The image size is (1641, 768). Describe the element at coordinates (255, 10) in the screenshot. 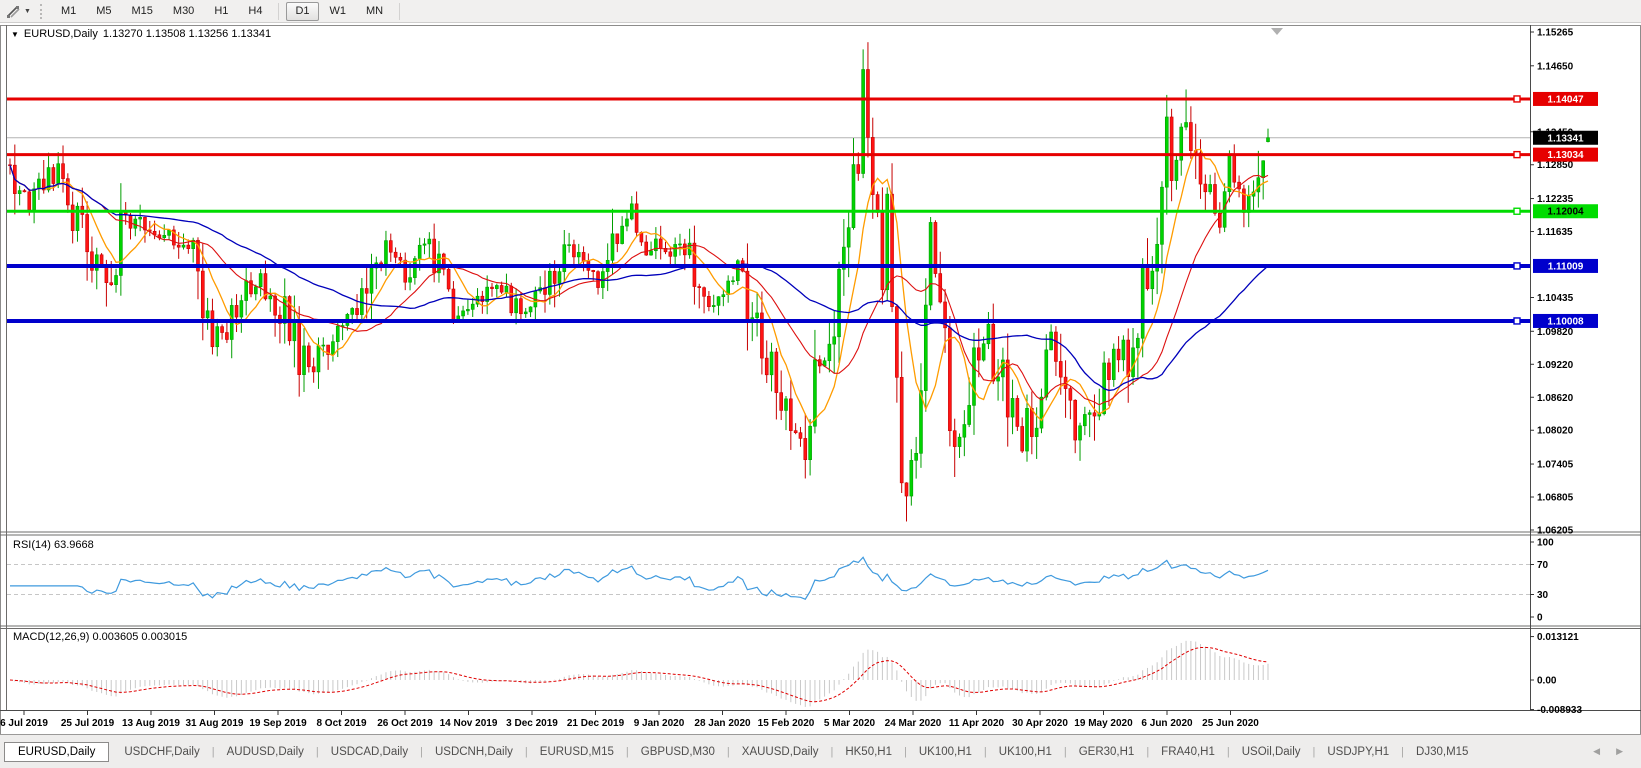

I see `timeframe-button-h4: H4` at that location.